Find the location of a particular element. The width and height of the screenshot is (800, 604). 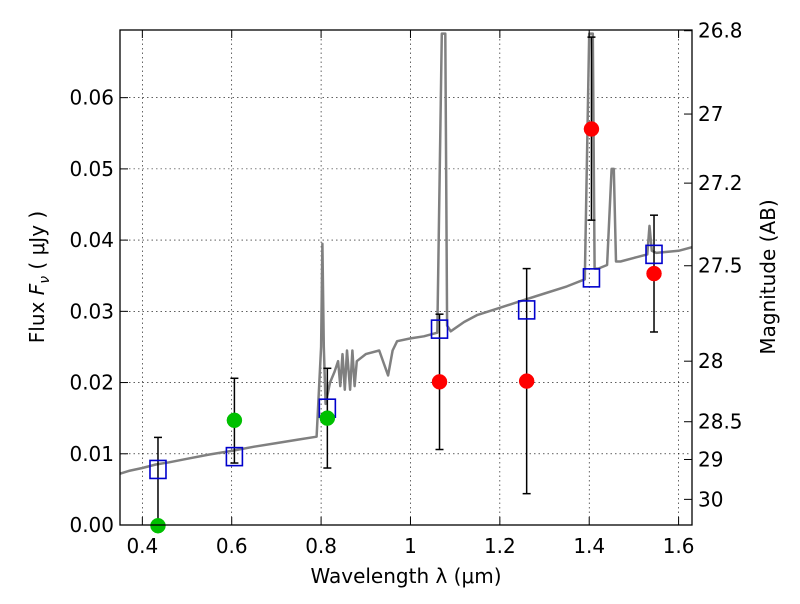

x-tick-label: 0.6 is located at coordinates (232, 546).